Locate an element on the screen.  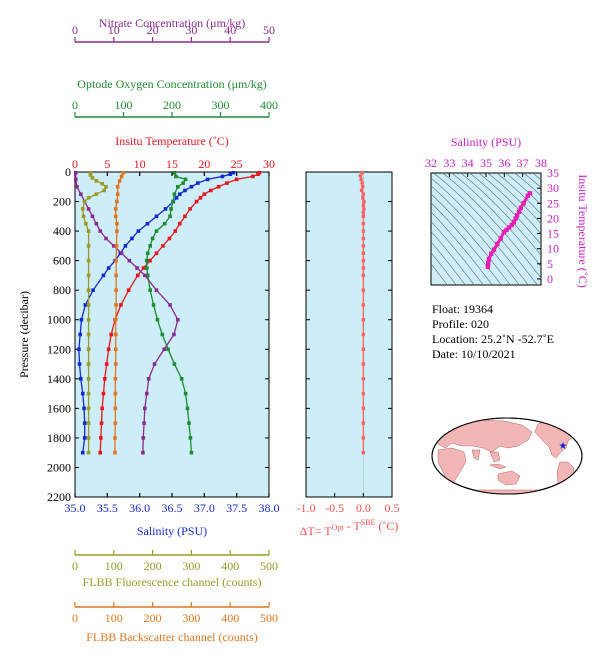
temperature-axis: 0 5 10 15 20 25 30 Insitu Temperature (˚C) is located at coordinates (173, 155).